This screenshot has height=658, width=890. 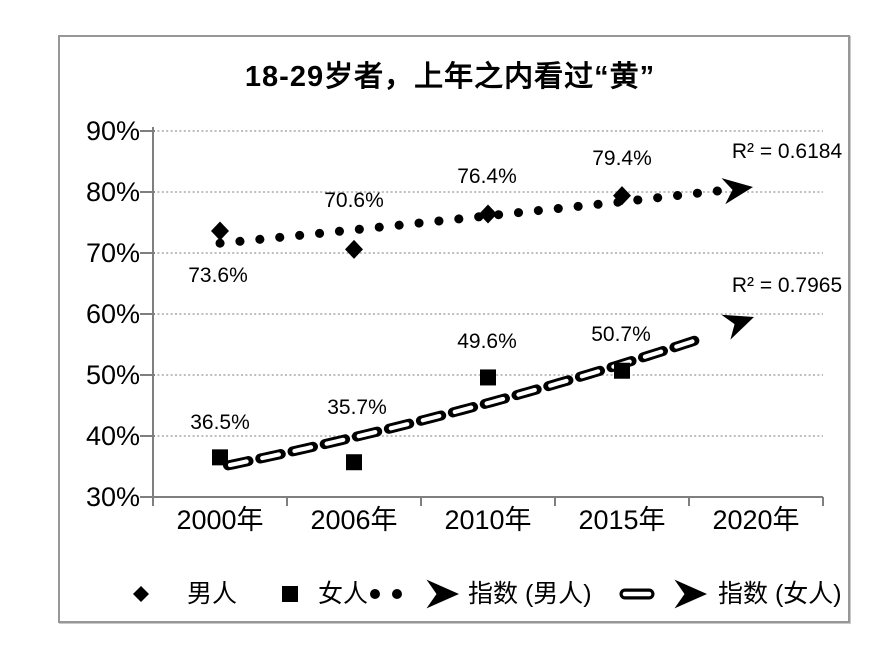 I want to click on x-tick-label-2010: 2010年, so click(x=488, y=520).